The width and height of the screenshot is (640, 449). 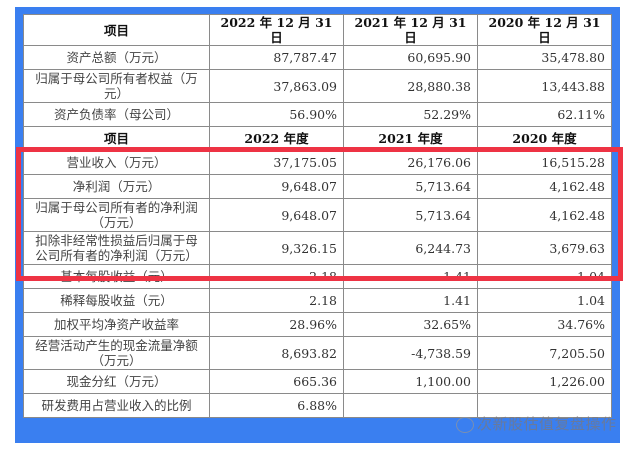 I want to click on header-2020: 2020 年 12 月 31 日, so click(x=544, y=30).